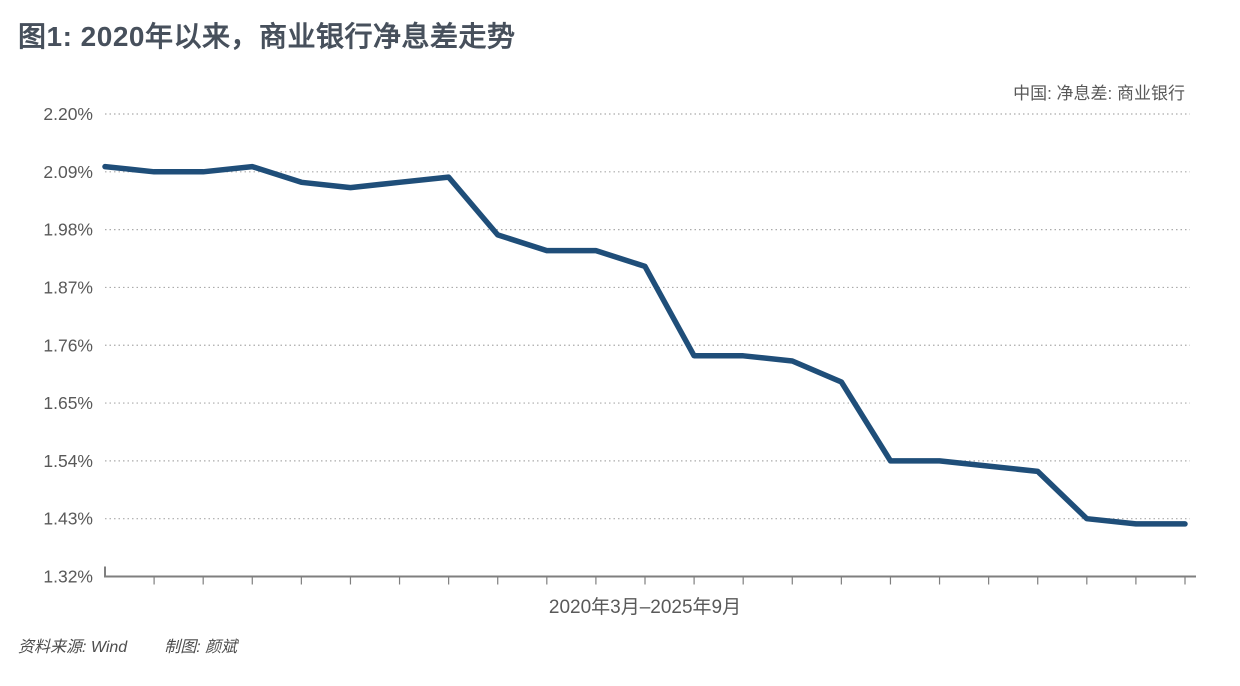 This screenshot has width=1240, height=686. What do you see at coordinates (68, 577) in the screenshot?
I see `y-tick-label: 1.32%` at bounding box center [68, 577].